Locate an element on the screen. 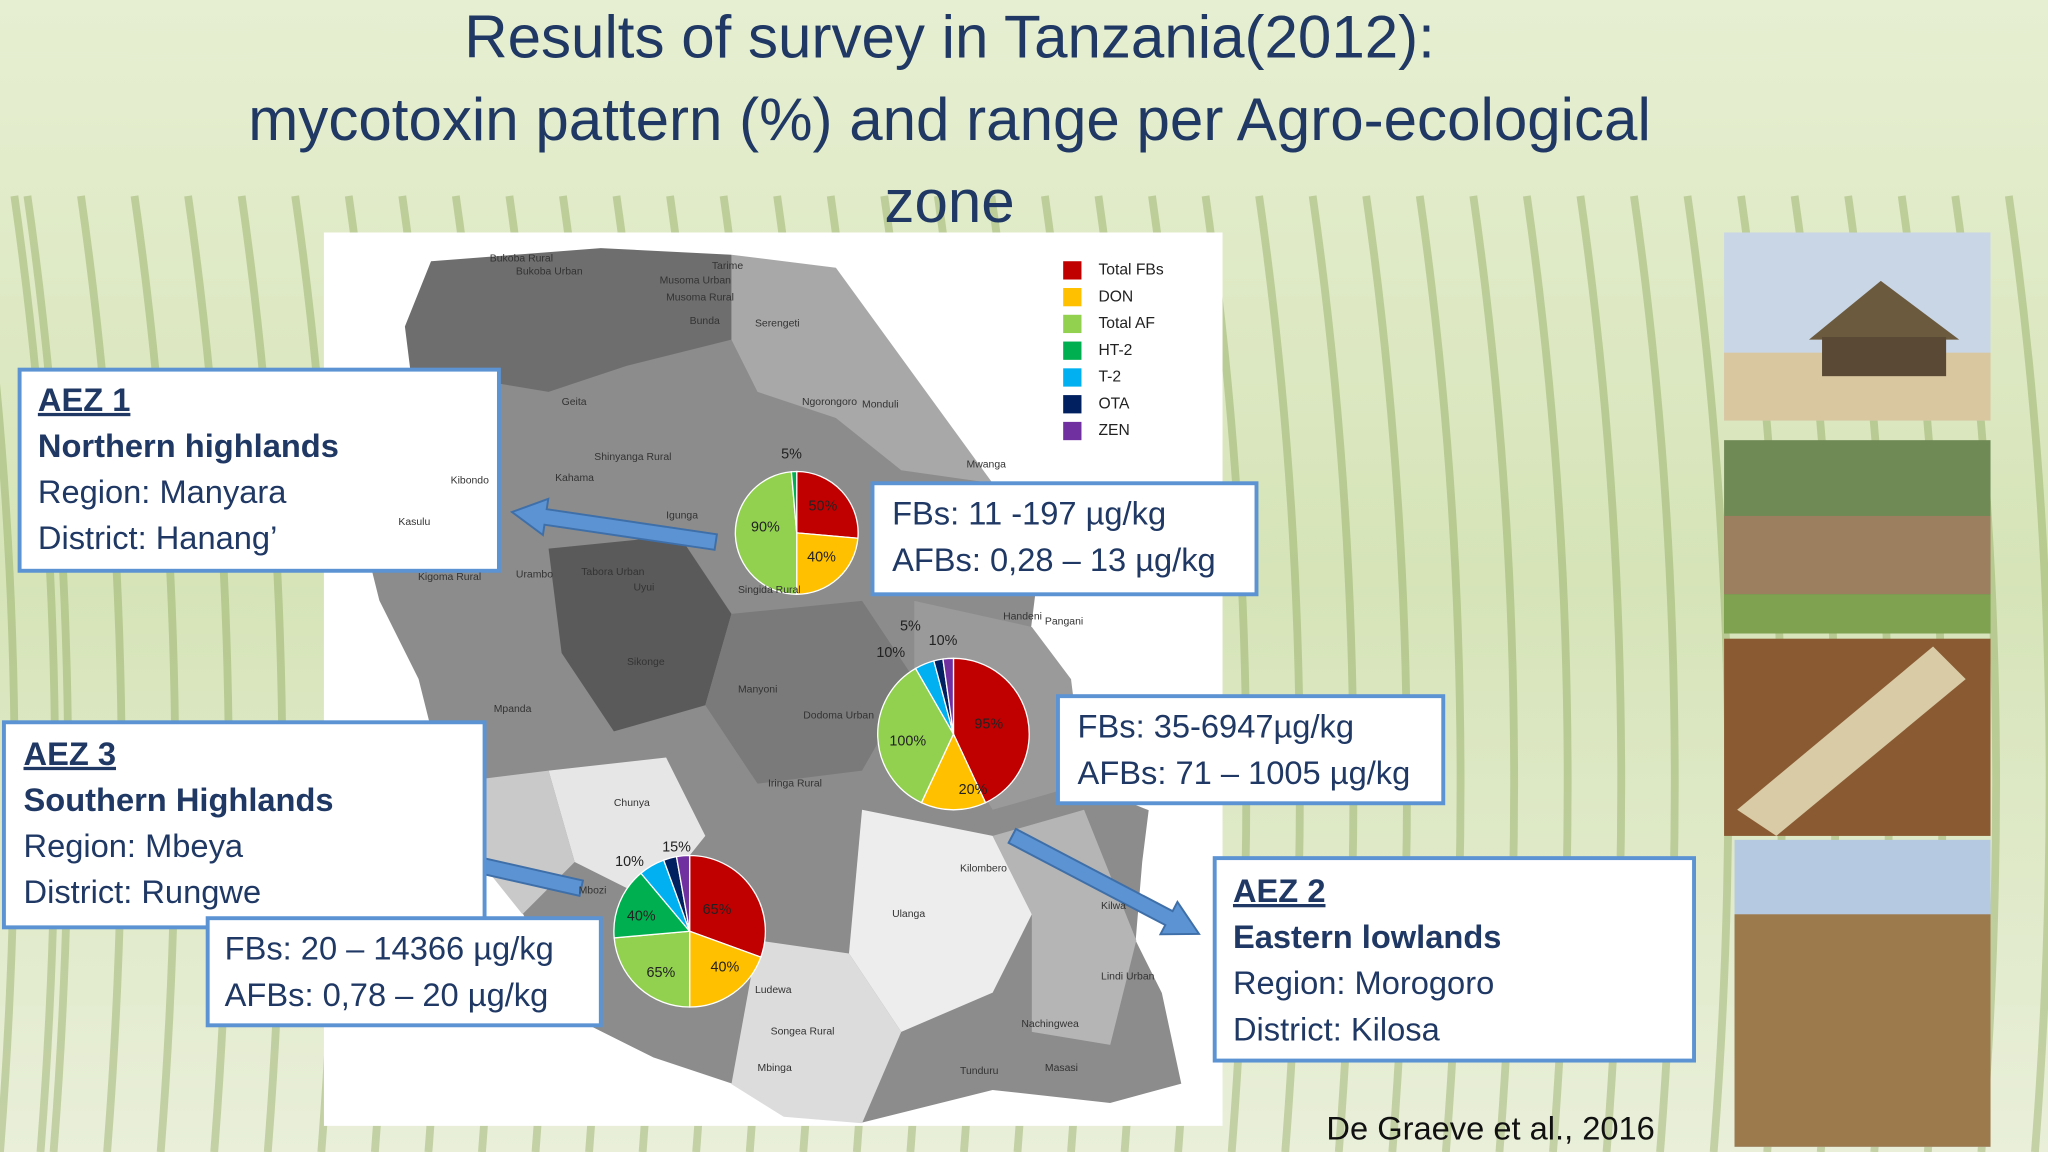  arrow is located at coordinates (614, 524).